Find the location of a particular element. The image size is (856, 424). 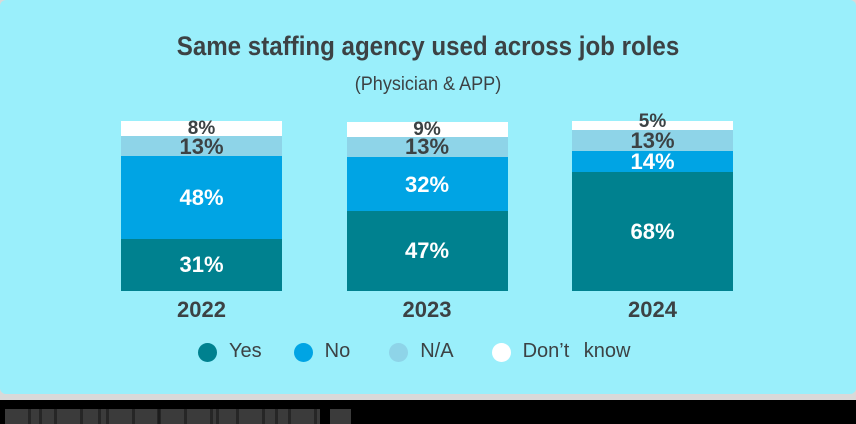

bar-value-label-2024-Yes: 68% is located at coordinates (652, 232).